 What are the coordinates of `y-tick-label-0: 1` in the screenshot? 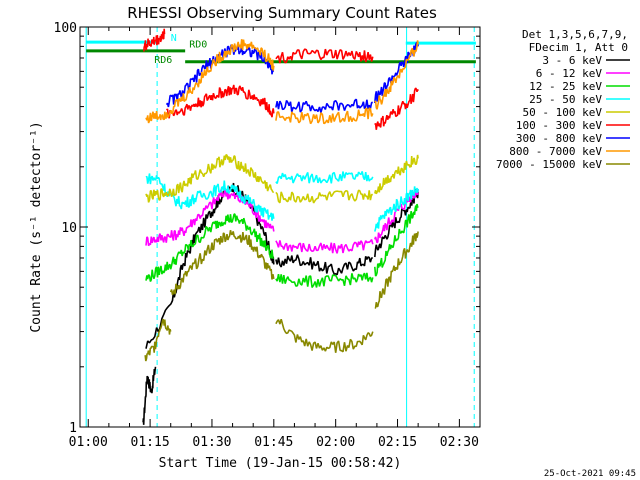 It's located at (73, 428).